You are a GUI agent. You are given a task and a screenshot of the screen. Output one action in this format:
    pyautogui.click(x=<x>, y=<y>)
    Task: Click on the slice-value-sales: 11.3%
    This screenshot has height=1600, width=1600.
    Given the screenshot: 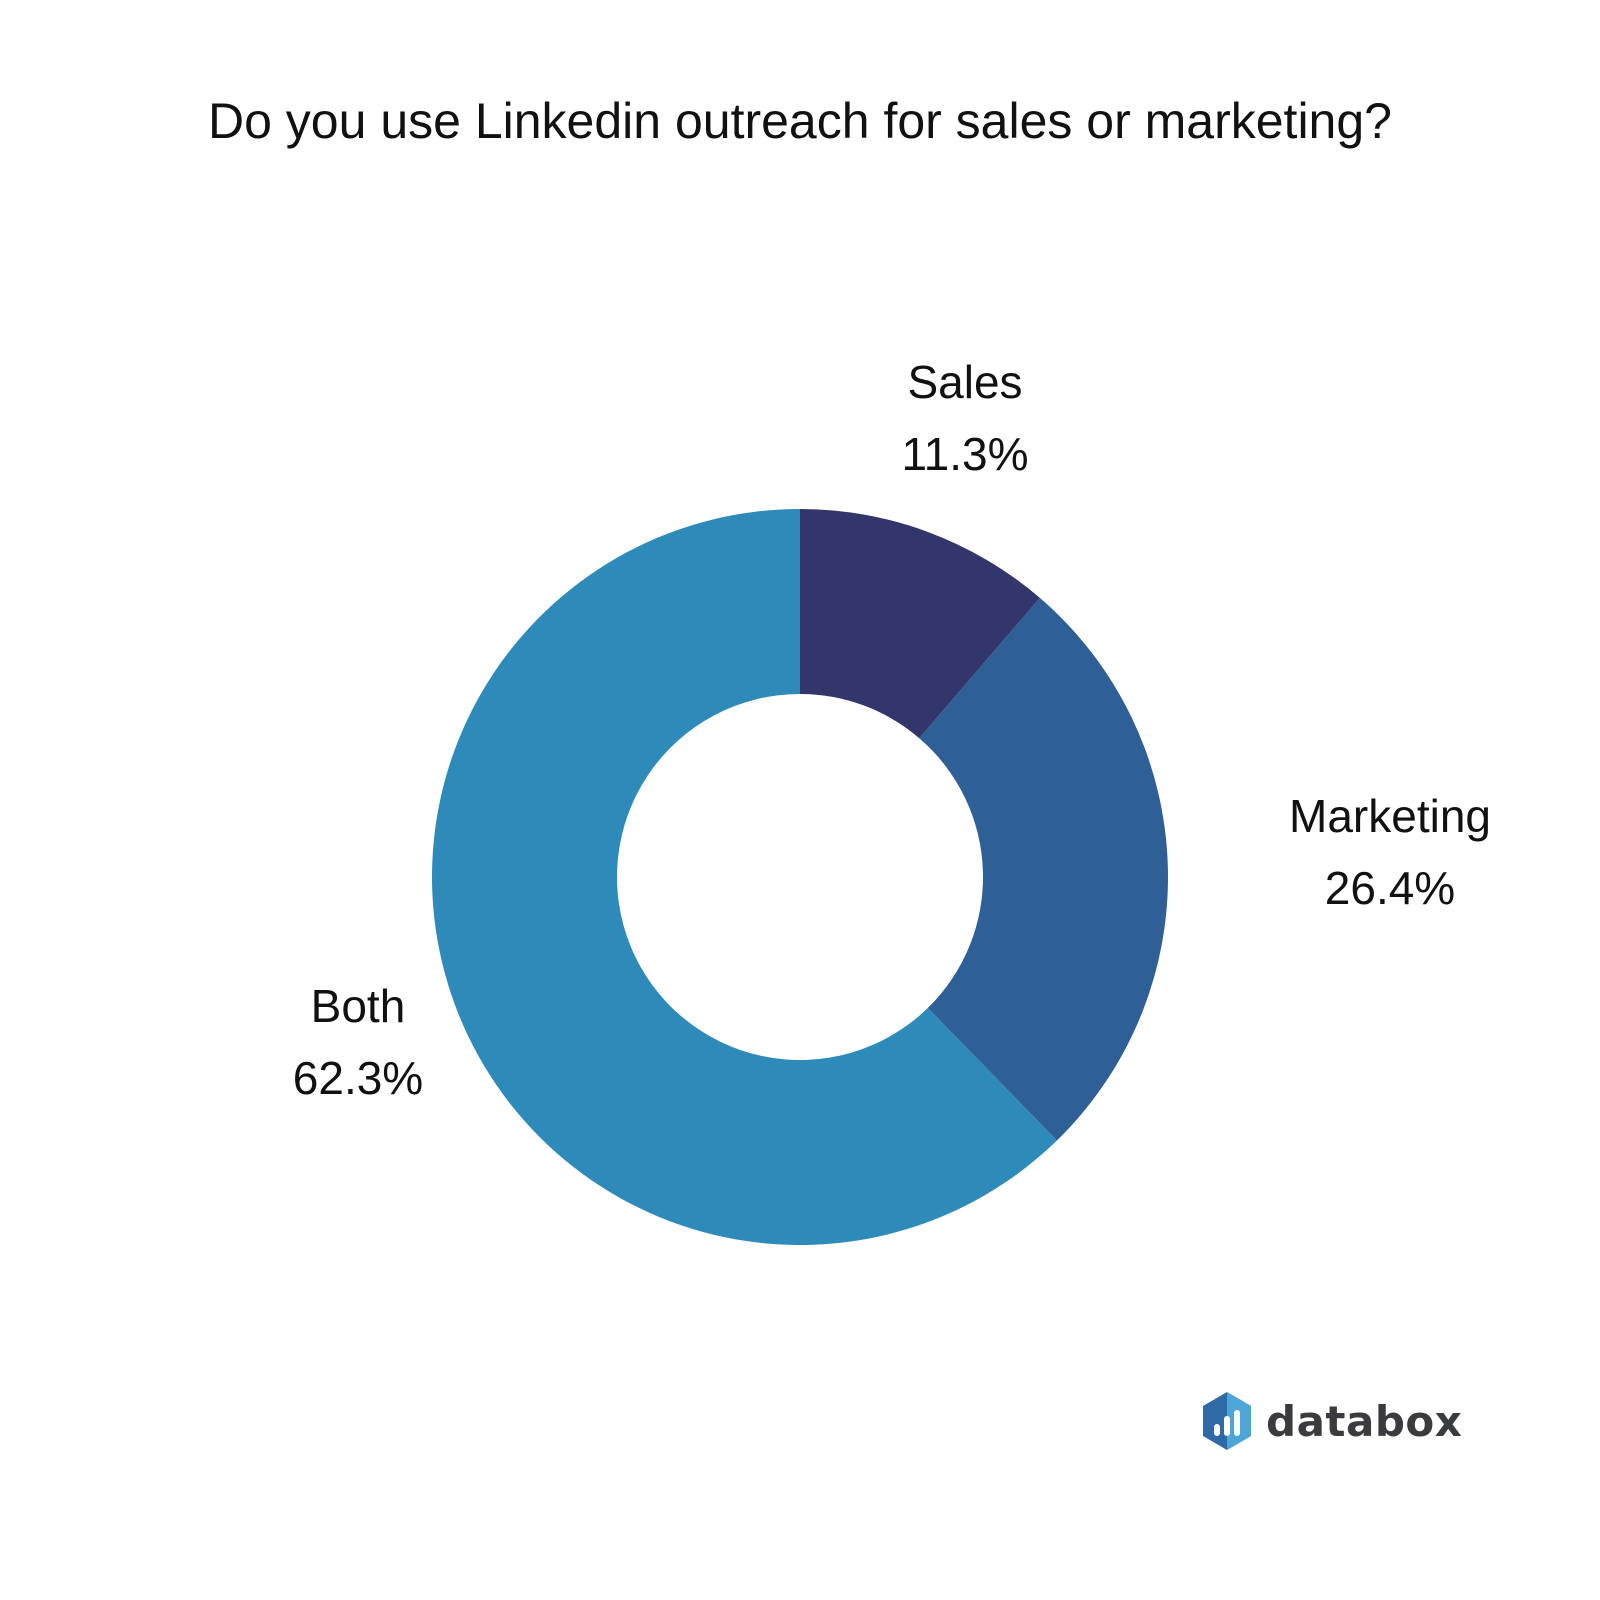 What is the action you would take?
    pyautogui.click(x=964, y=454)
    